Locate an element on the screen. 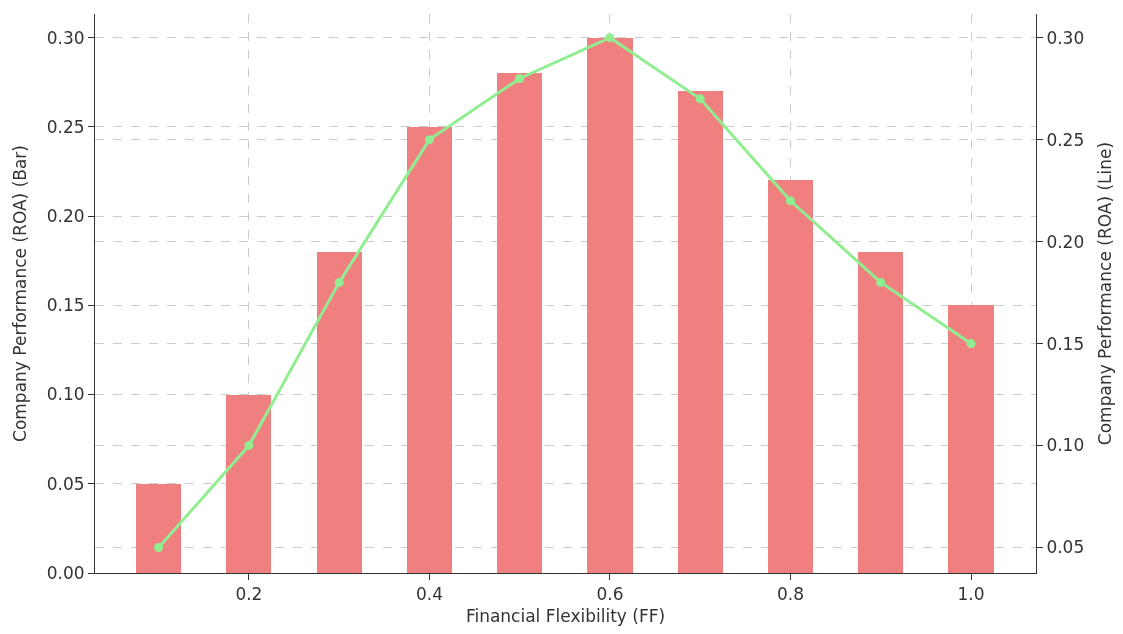 This screenshot has width=1123, height=634. y-tick-label: 0.05 is located at coordinates (65, 483).